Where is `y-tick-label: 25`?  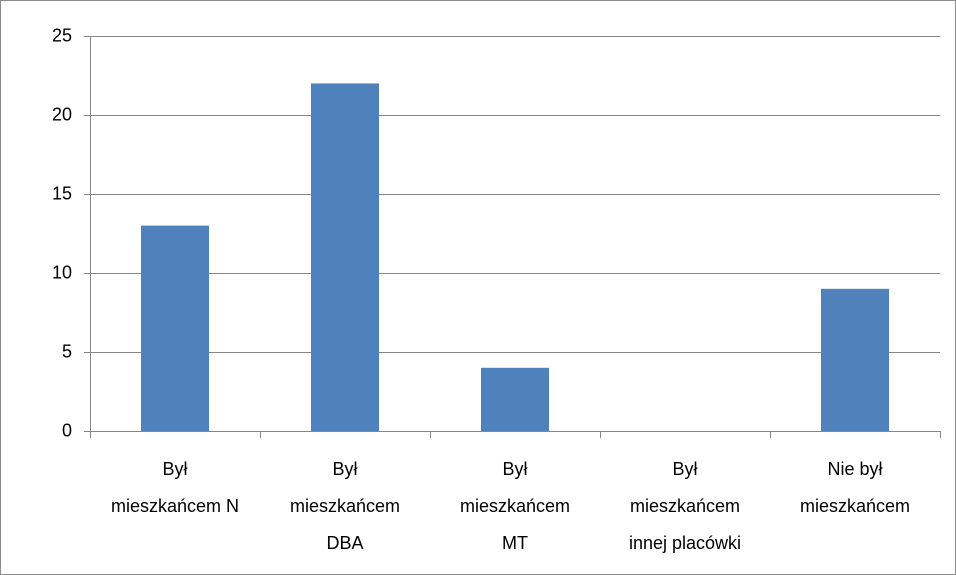 y-tick-label: 25 is located at coordinates (62, 35).